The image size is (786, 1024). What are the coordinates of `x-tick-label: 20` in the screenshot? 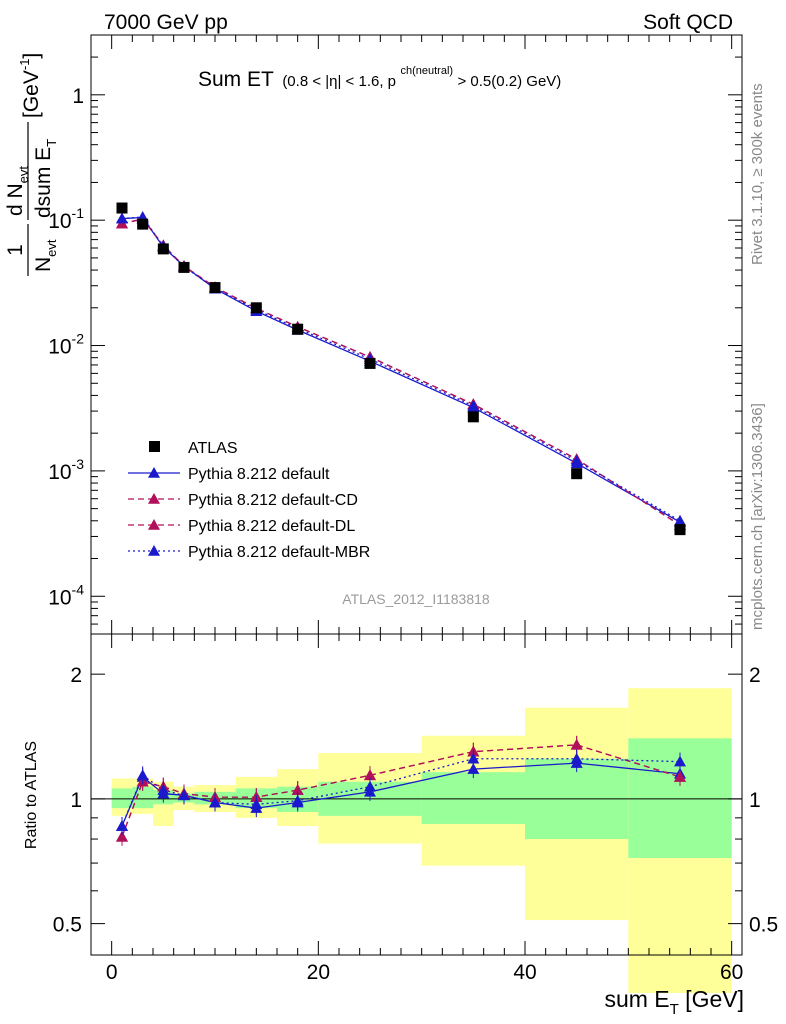 It's located at (318, 972).